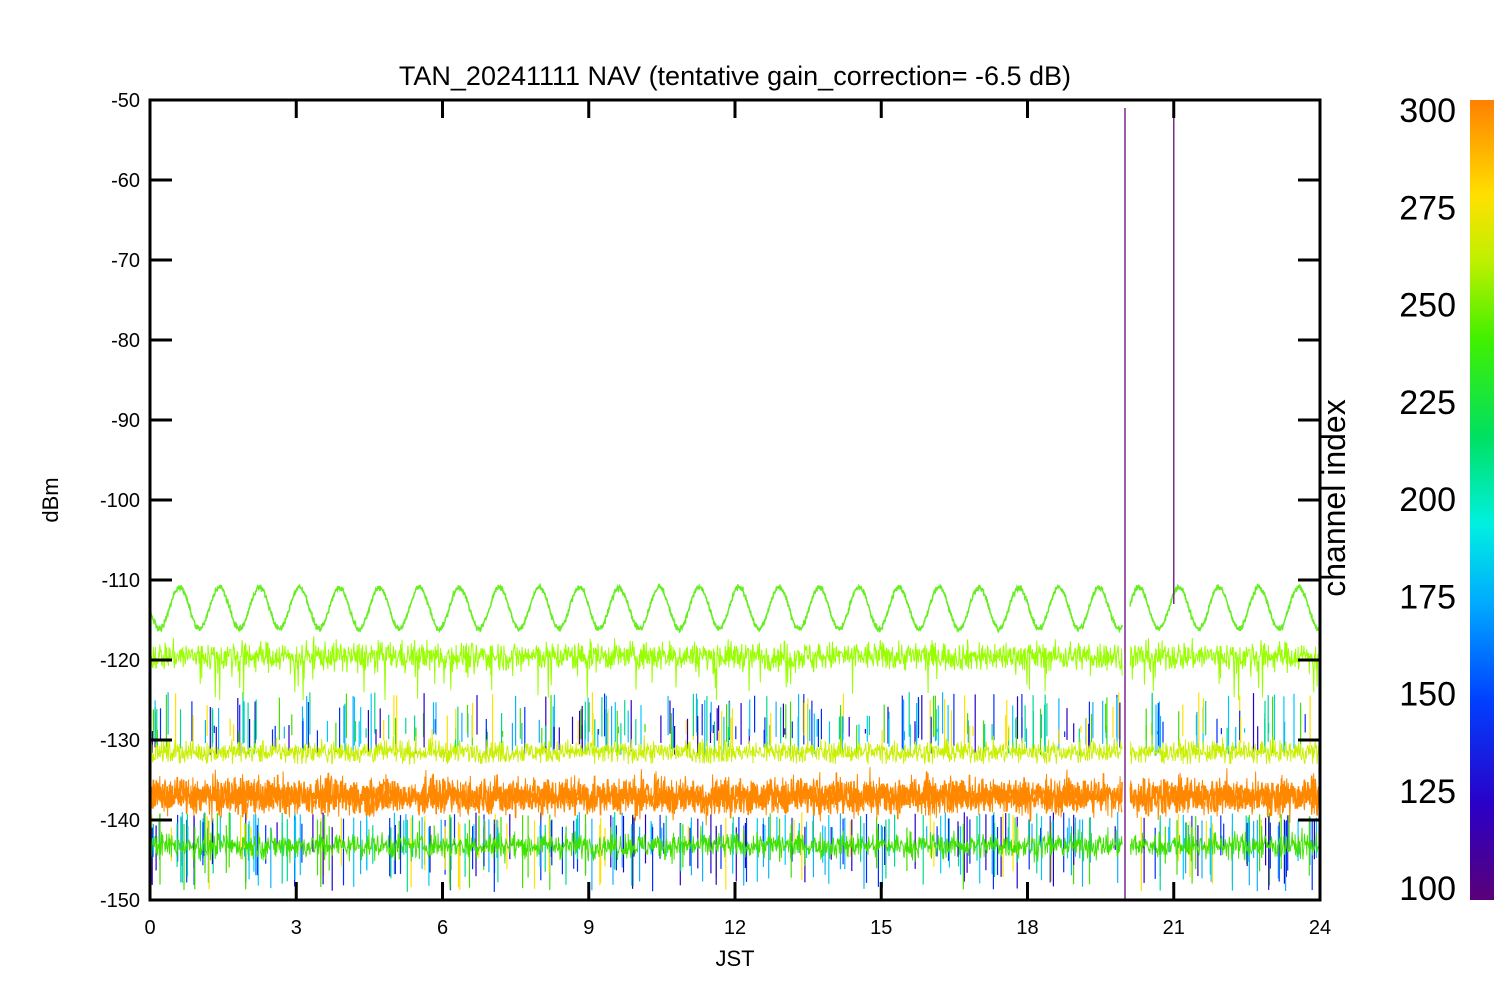 The image size is (1500, 1000). Describe the element at coordinates (1320, 928) in the screenshot. I see `x-tick-label: 24` at that location.